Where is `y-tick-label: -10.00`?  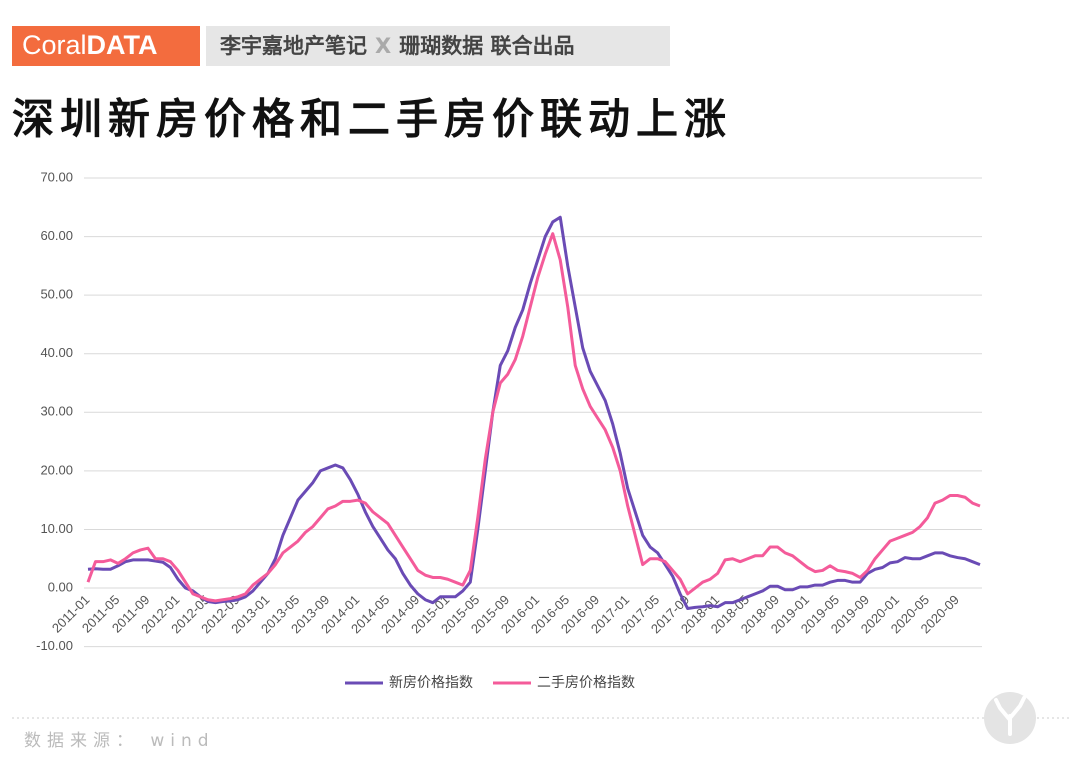 y-tick-label: -10.00 is located at coordinates (54, 645).